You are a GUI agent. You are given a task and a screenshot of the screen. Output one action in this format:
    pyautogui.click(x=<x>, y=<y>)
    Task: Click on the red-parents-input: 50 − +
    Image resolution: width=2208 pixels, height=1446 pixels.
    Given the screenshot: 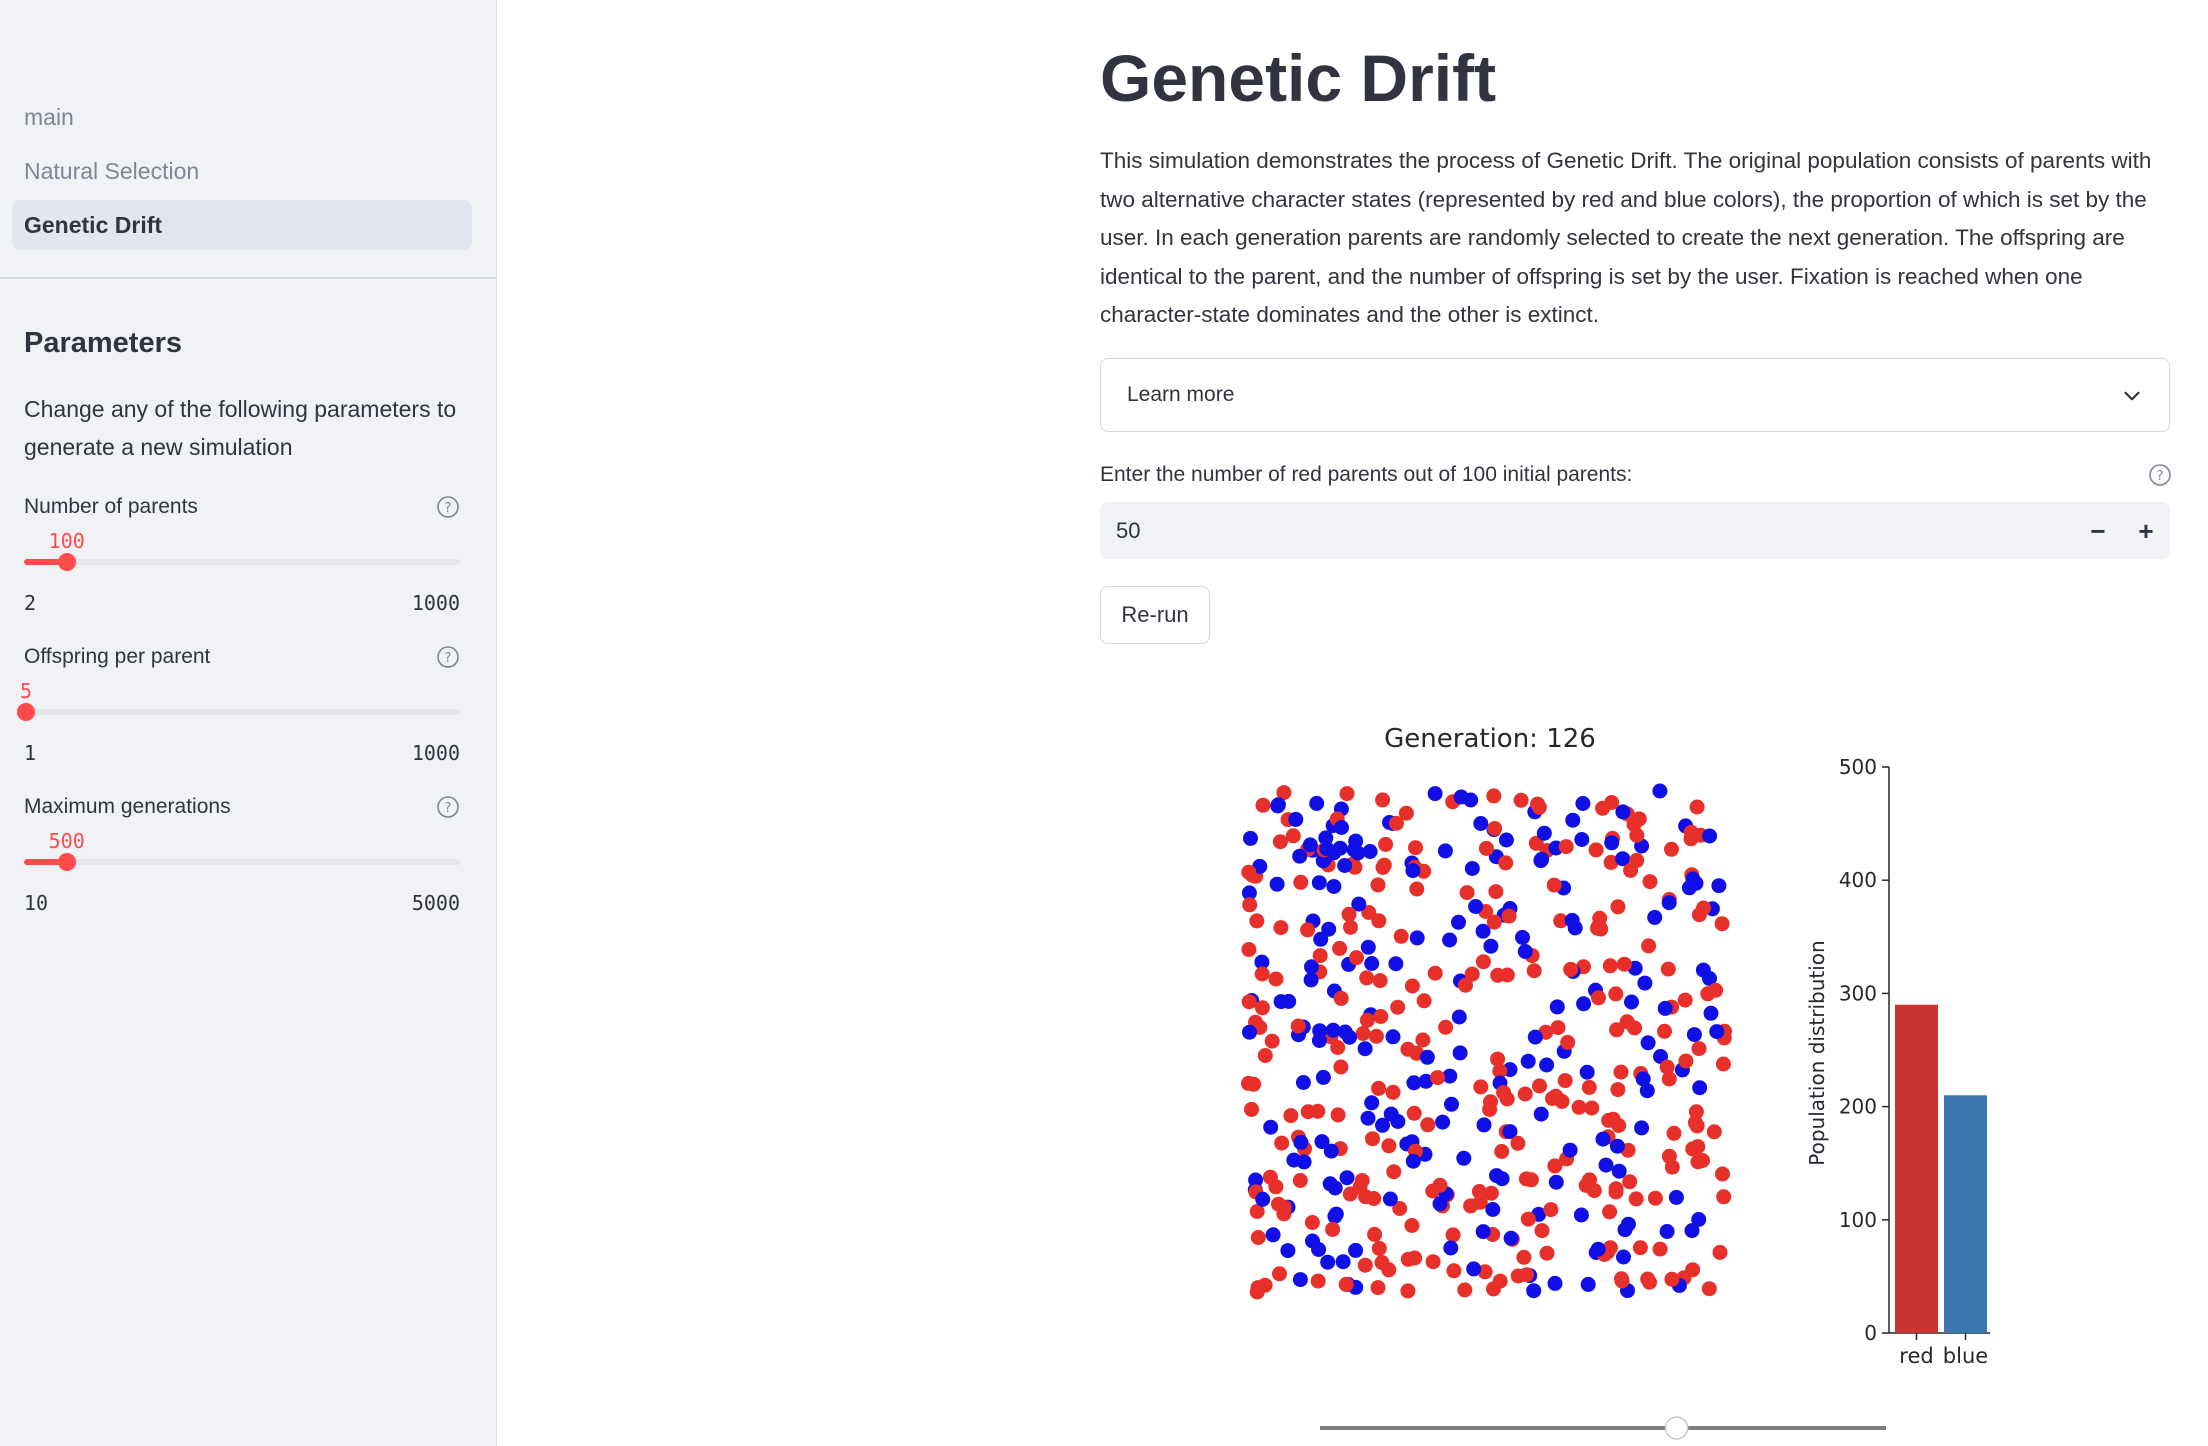 What is the action you would take?
    pyautogui.click(x=1635, y=530)
    